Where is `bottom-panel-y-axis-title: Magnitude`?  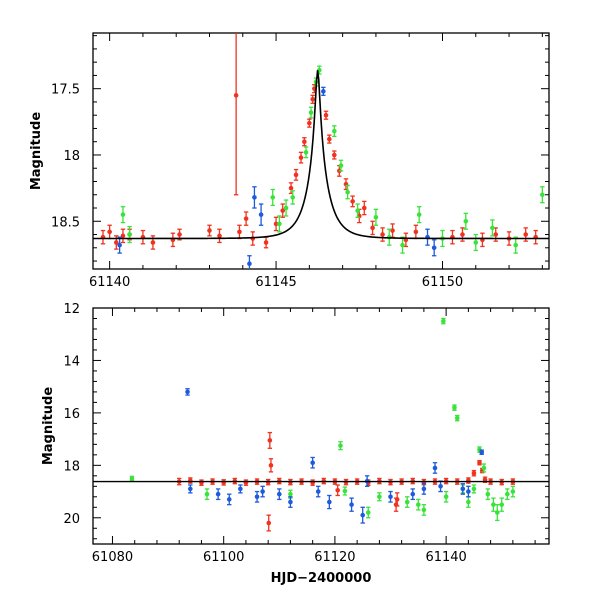 bottom-panel-y-axis-title: Magnitude is located at coordinates (48, 426).